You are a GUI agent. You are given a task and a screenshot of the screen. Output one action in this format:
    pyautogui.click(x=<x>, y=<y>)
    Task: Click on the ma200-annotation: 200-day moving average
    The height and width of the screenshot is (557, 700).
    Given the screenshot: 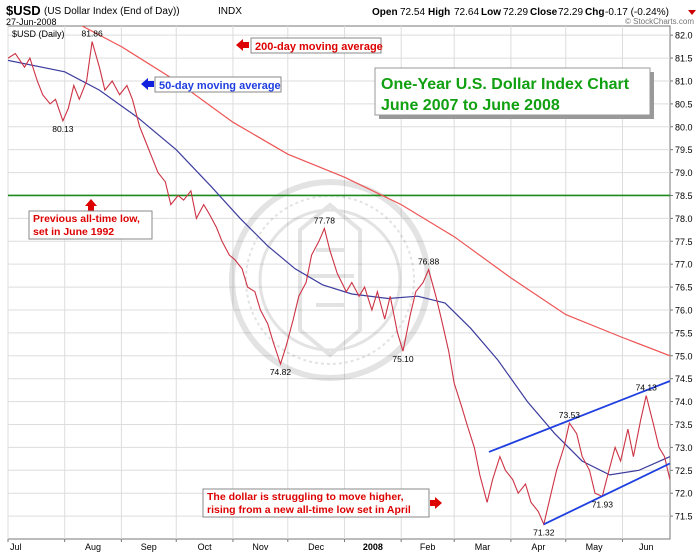 What is the action you would take?
    pyautogui.click(x=309, y=45)
    